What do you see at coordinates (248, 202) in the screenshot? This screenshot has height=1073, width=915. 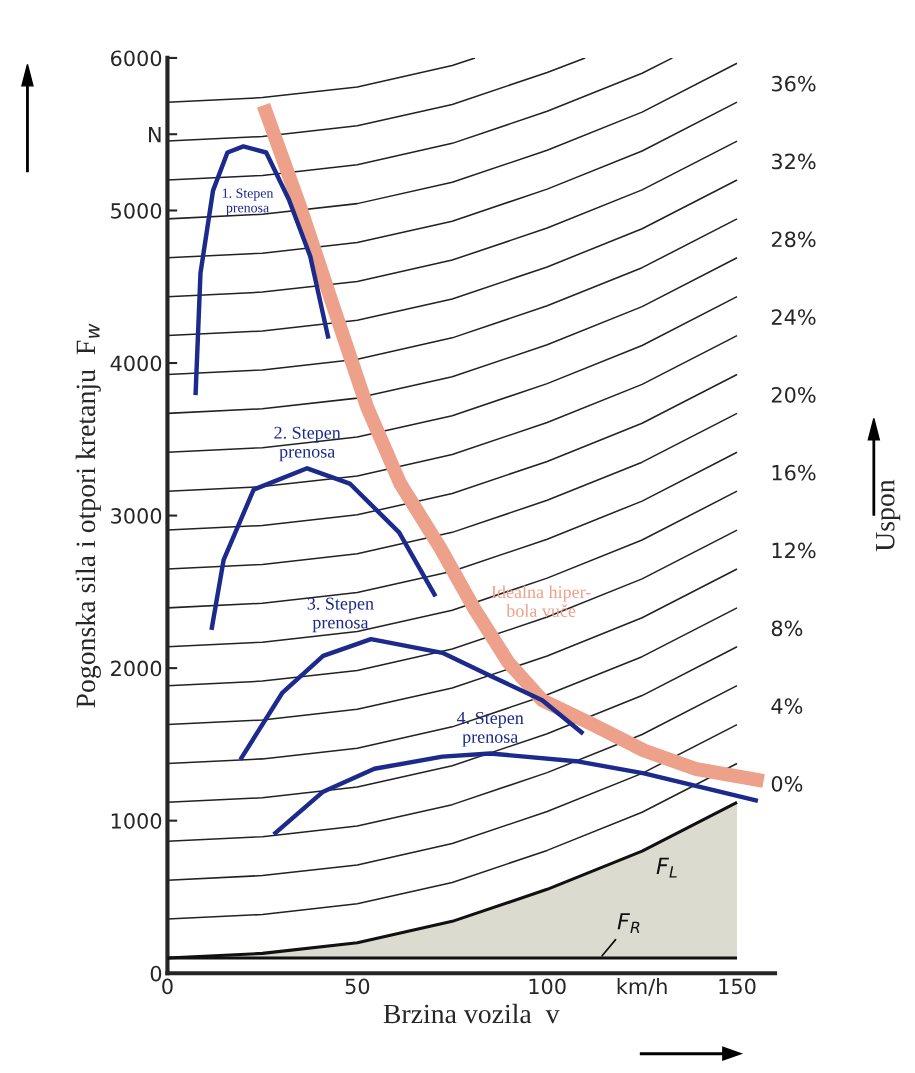 I see `series-label: 1. Stepen prenosa` at bounding box center [248, 202].